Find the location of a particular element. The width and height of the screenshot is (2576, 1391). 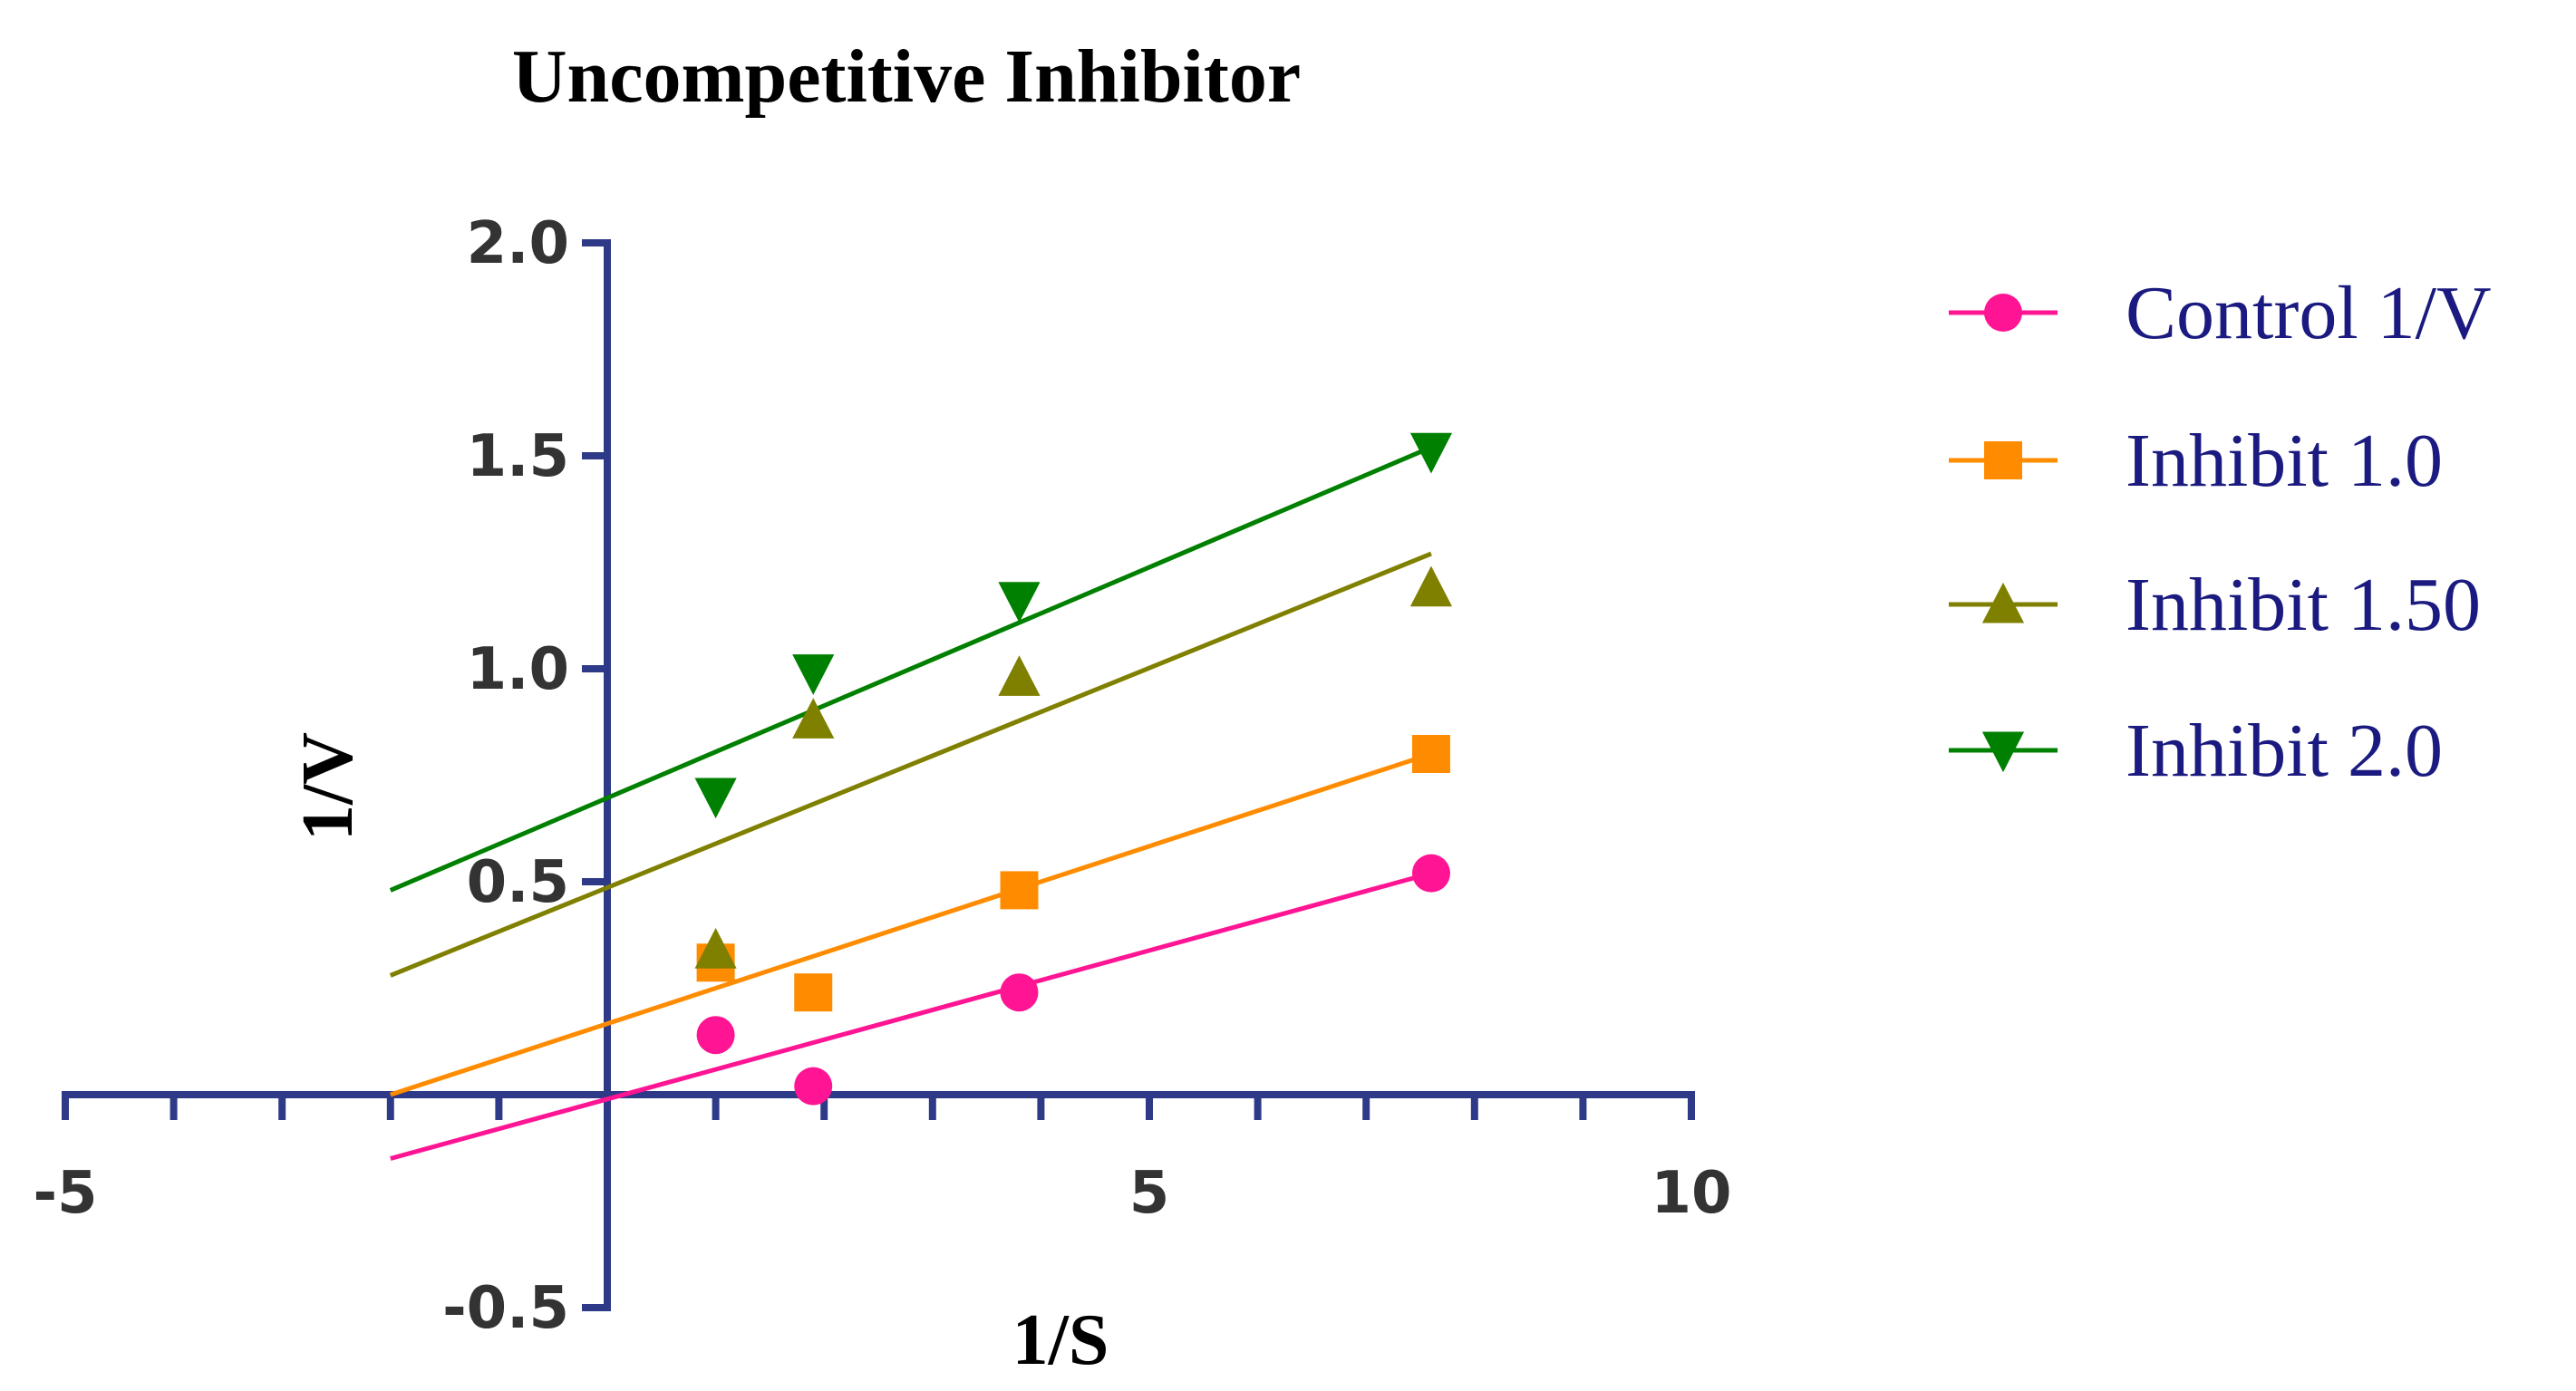

y-tick-label: 0.5 is located at coordinates (518, 883).